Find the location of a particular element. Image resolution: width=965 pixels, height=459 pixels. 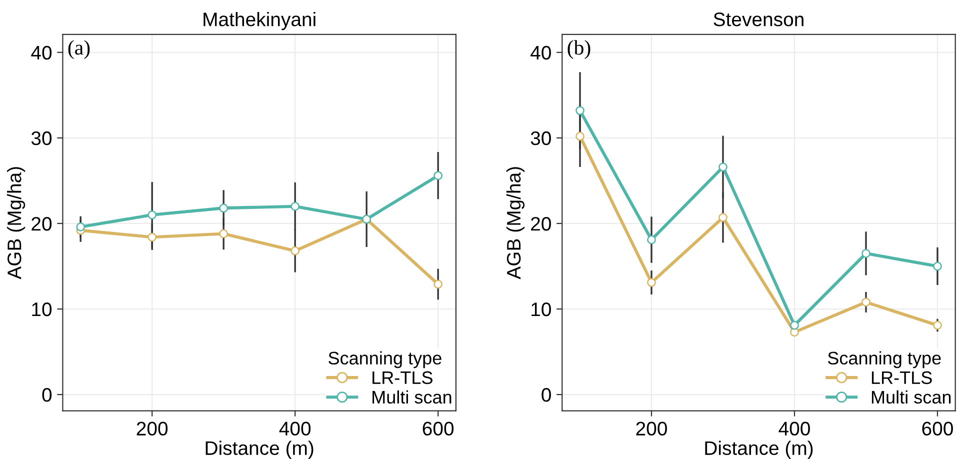

chart-title: Mathekinyani is located at coordinates (260, 21).